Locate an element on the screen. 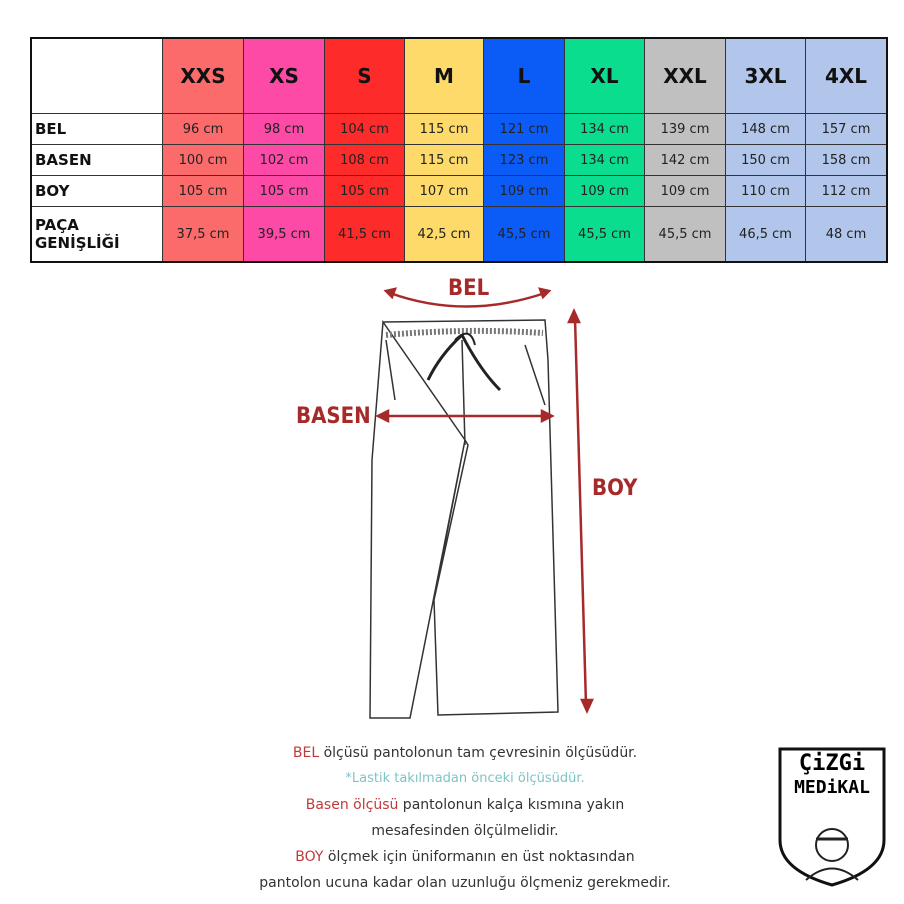  size-header: XL is located at coordinates (604, 75).